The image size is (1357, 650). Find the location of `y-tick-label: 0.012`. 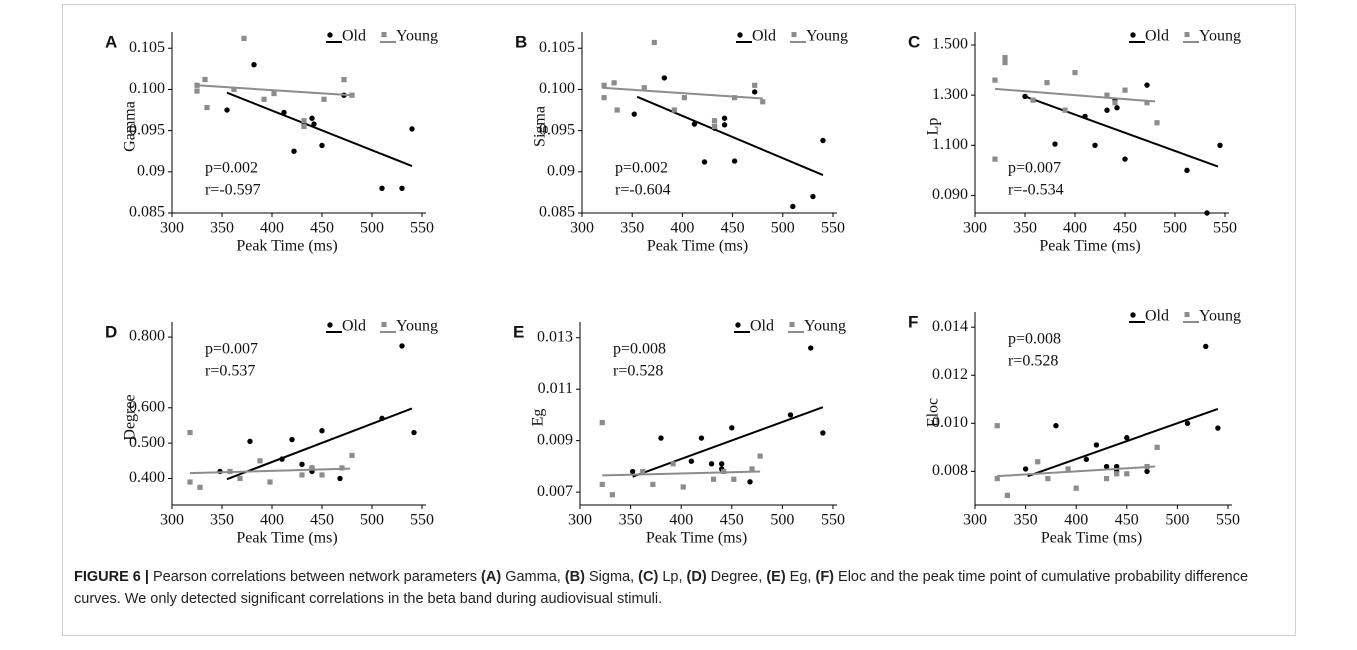

y-tick-label: 0.012 is located at coordinates (950, 374).